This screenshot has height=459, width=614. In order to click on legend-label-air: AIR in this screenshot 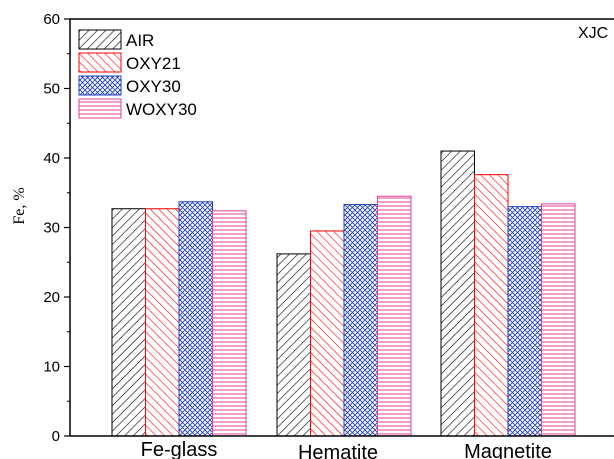, I will do `click(140, 40)`.